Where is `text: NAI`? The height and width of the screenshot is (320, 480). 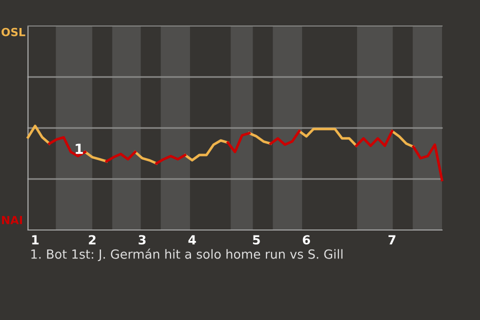 text: NAI is located at coordinates (12, 220).